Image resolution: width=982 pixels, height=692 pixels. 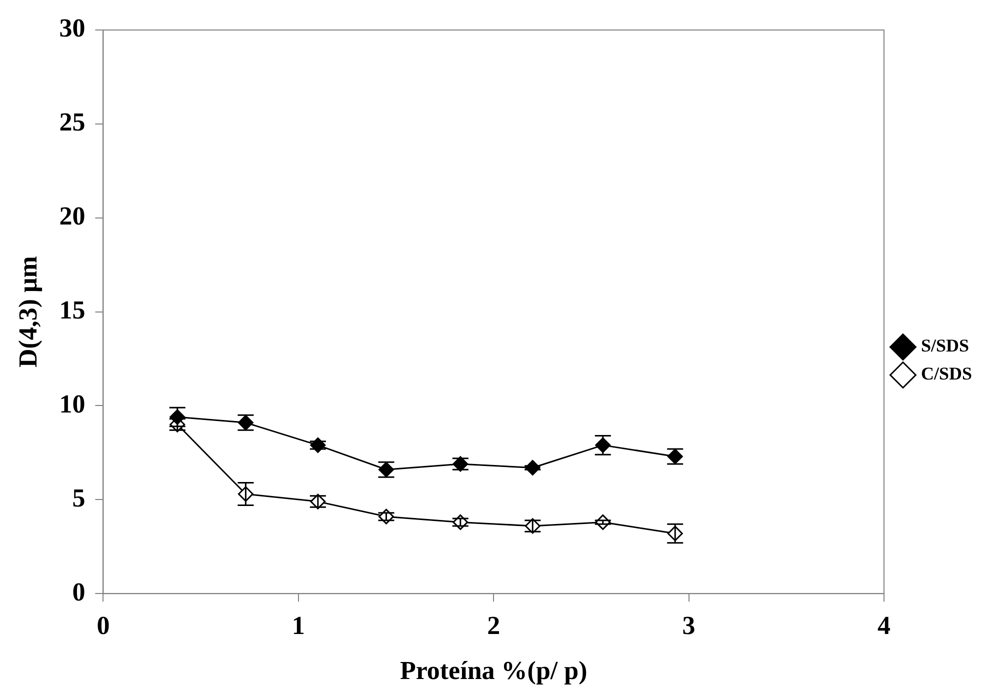 I want to click on y-tick-label: 10, so click(x=72, y=403).